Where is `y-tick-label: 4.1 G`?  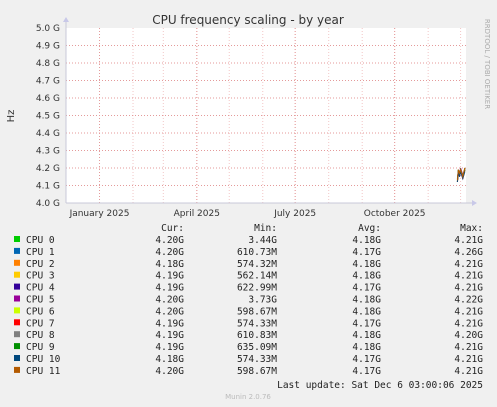
y-tick-label: 4.1 G is located at coordinates (48, 187).